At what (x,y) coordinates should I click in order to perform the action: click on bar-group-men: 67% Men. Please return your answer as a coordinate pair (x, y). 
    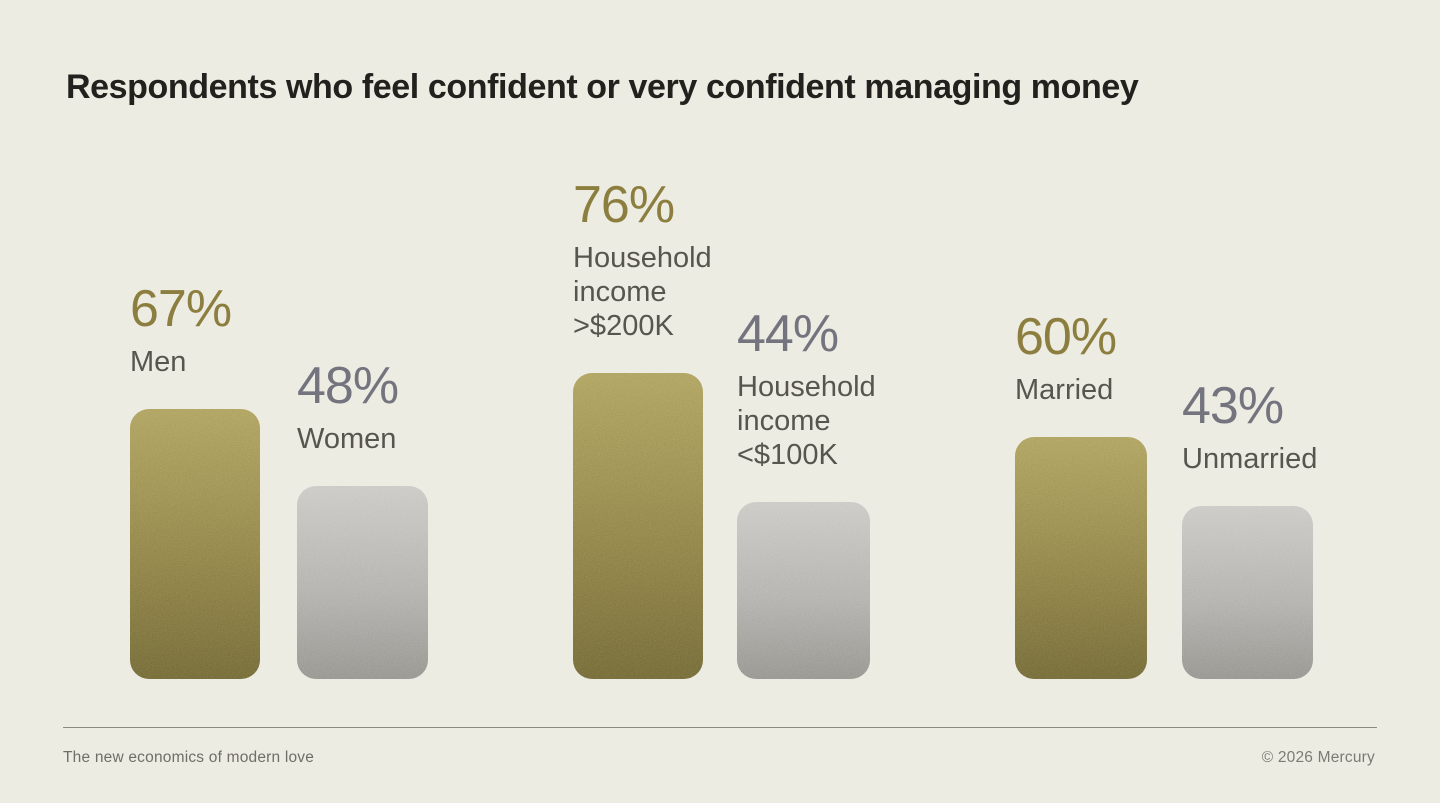
    Looking at the image, I should click on (195, 480).